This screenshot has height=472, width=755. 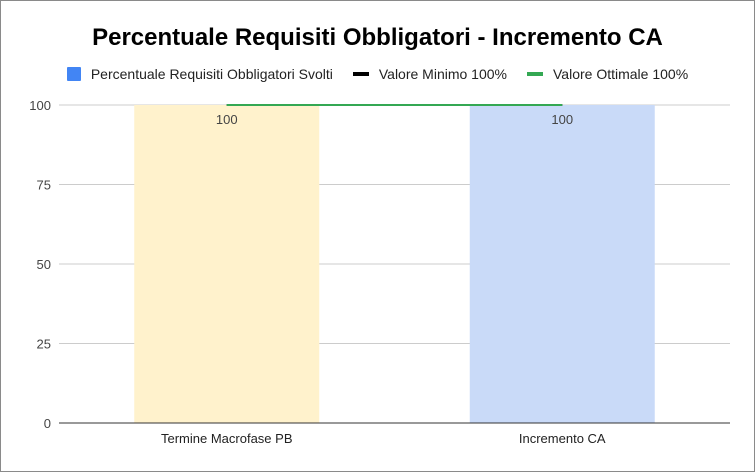 What do you see at coordinates (40, 105) in the screenshot?
I see `y-tick-label-100: 100` at bounding box center [40, 105].